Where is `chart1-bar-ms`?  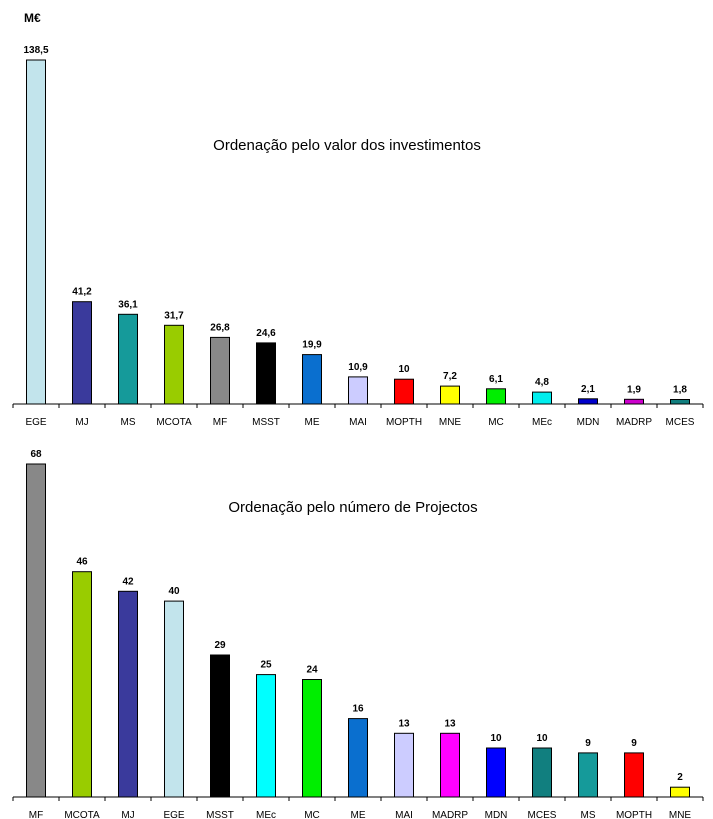
chart1-bar-ms is located at coordinates (128, 359).